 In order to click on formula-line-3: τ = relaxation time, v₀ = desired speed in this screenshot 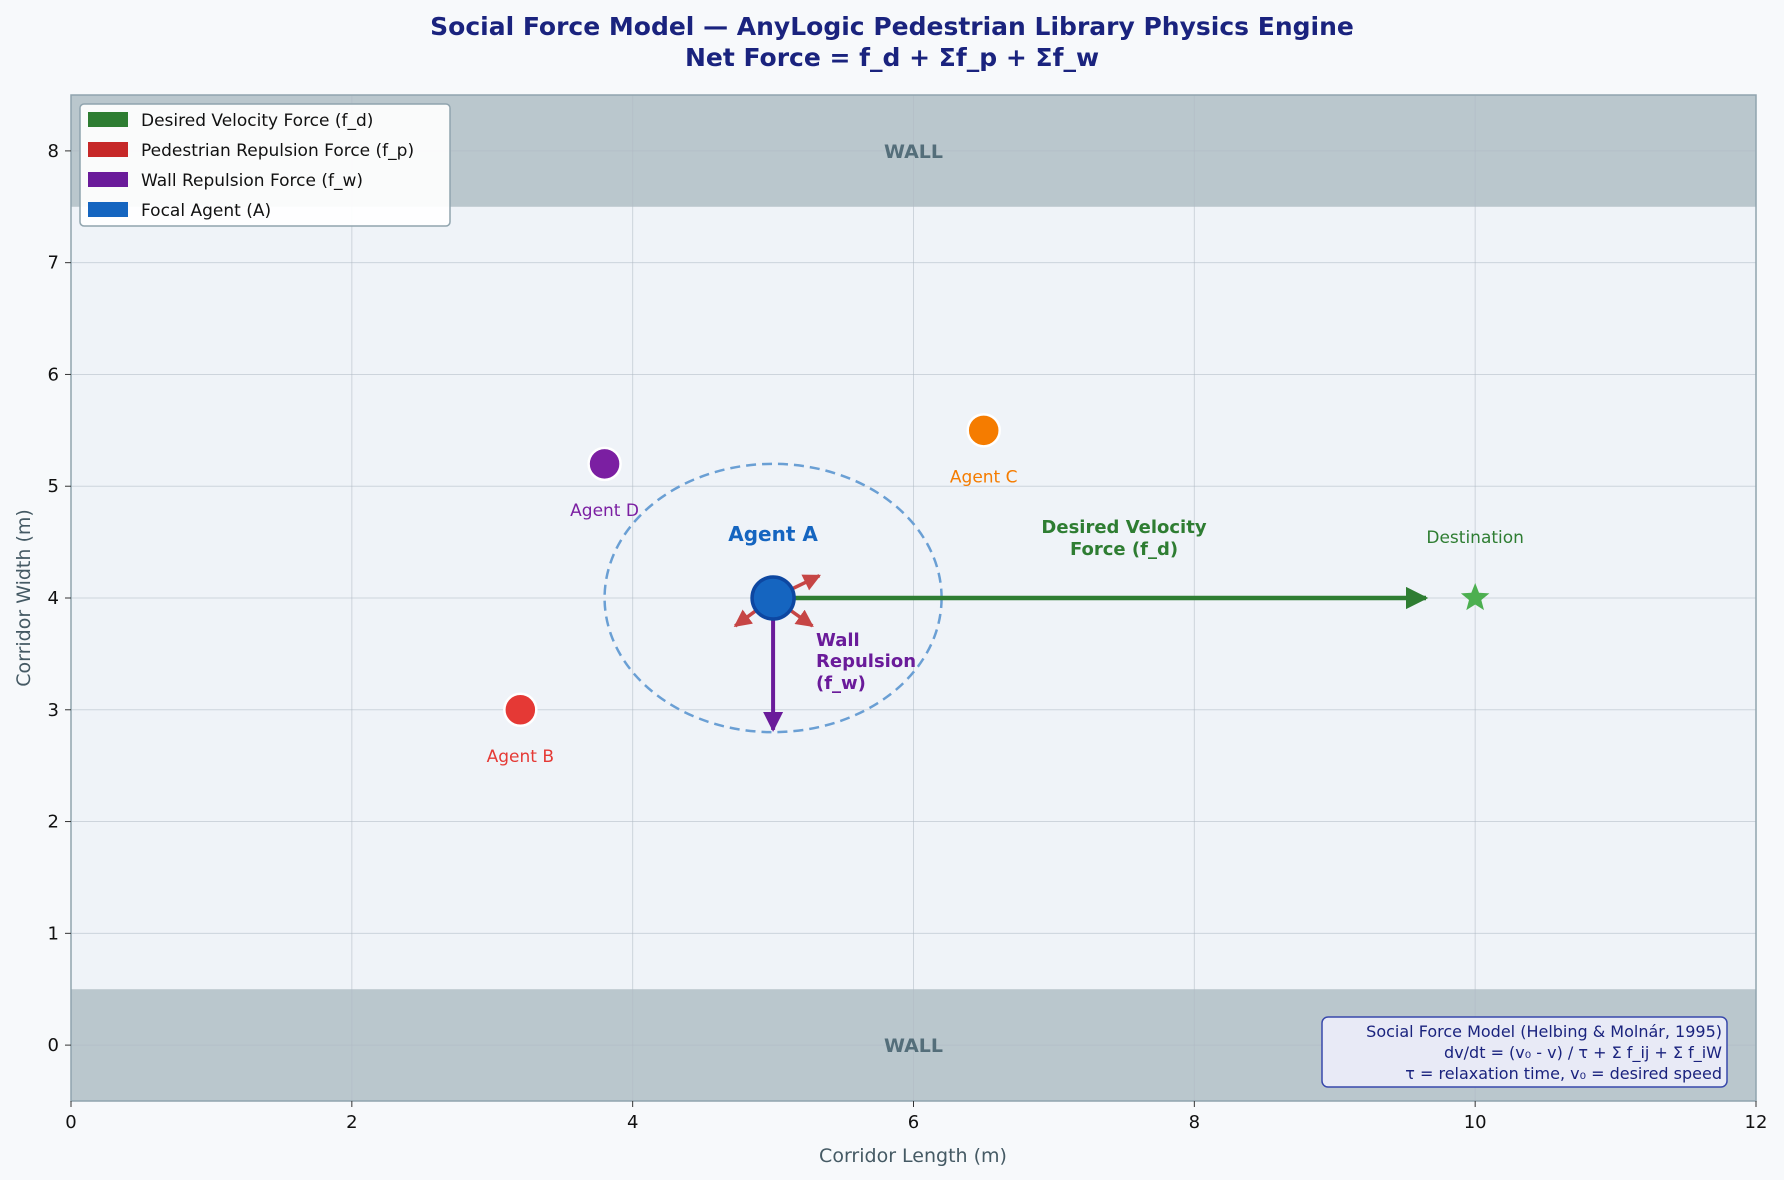, I will do `click(1563, 1073)`.